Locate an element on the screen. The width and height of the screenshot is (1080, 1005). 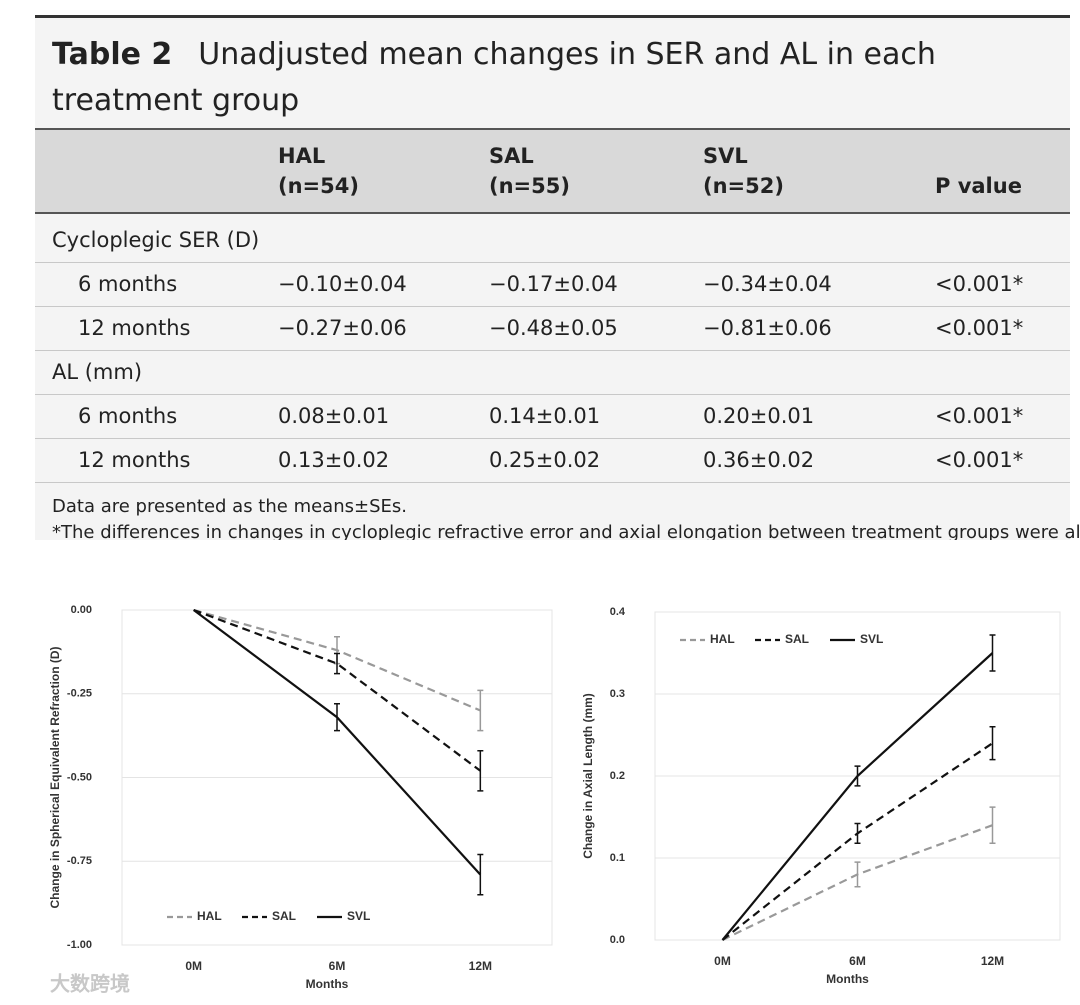
y-tick-label: 0.4 is located at coordinates (618, 612).